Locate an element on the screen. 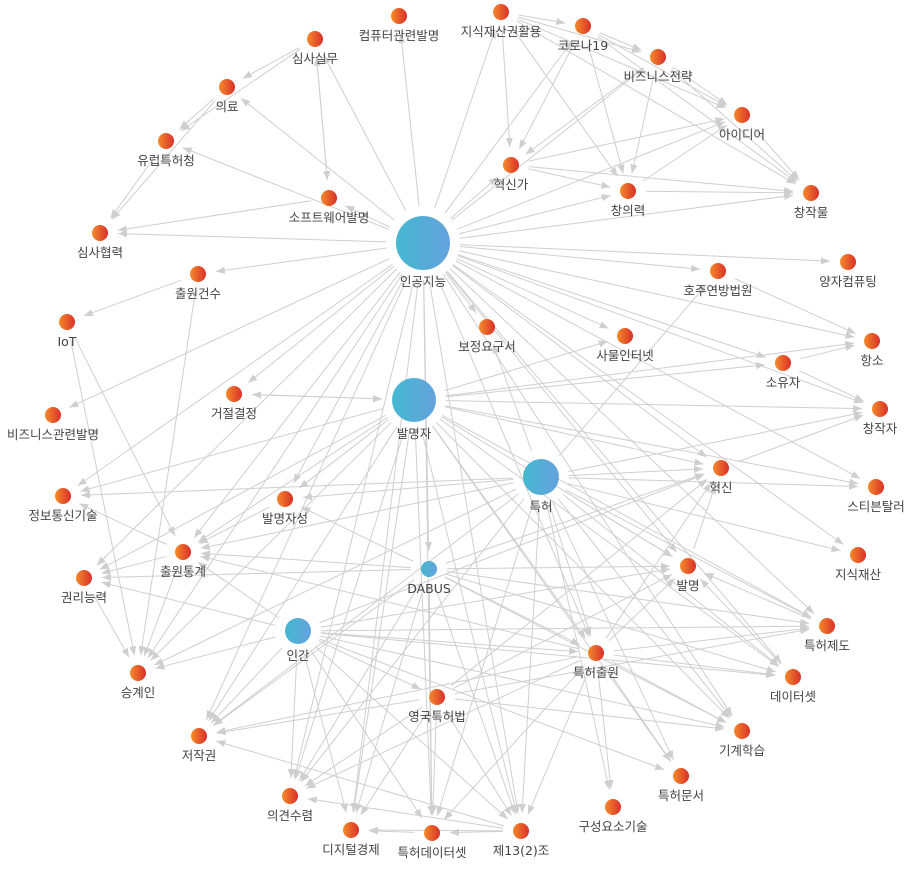 The image size is (910, 870). node-patdata: 특허데이터셋 is located at coordinates (432, 842).